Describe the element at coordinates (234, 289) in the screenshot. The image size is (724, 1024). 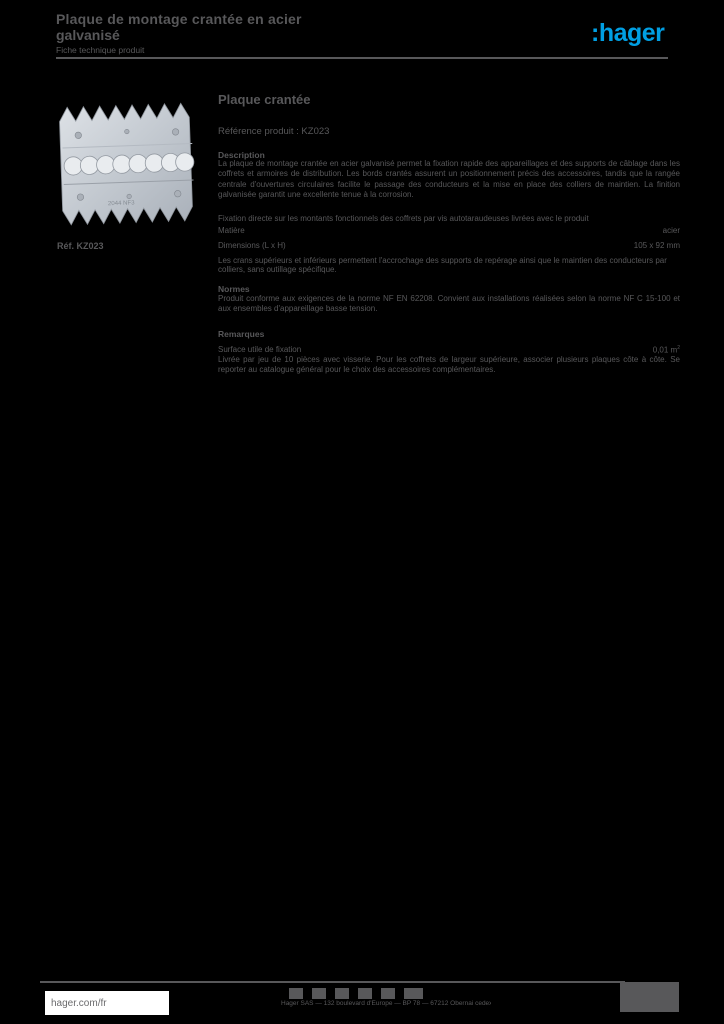
I see `section-heading-normes: Normes` at that location.